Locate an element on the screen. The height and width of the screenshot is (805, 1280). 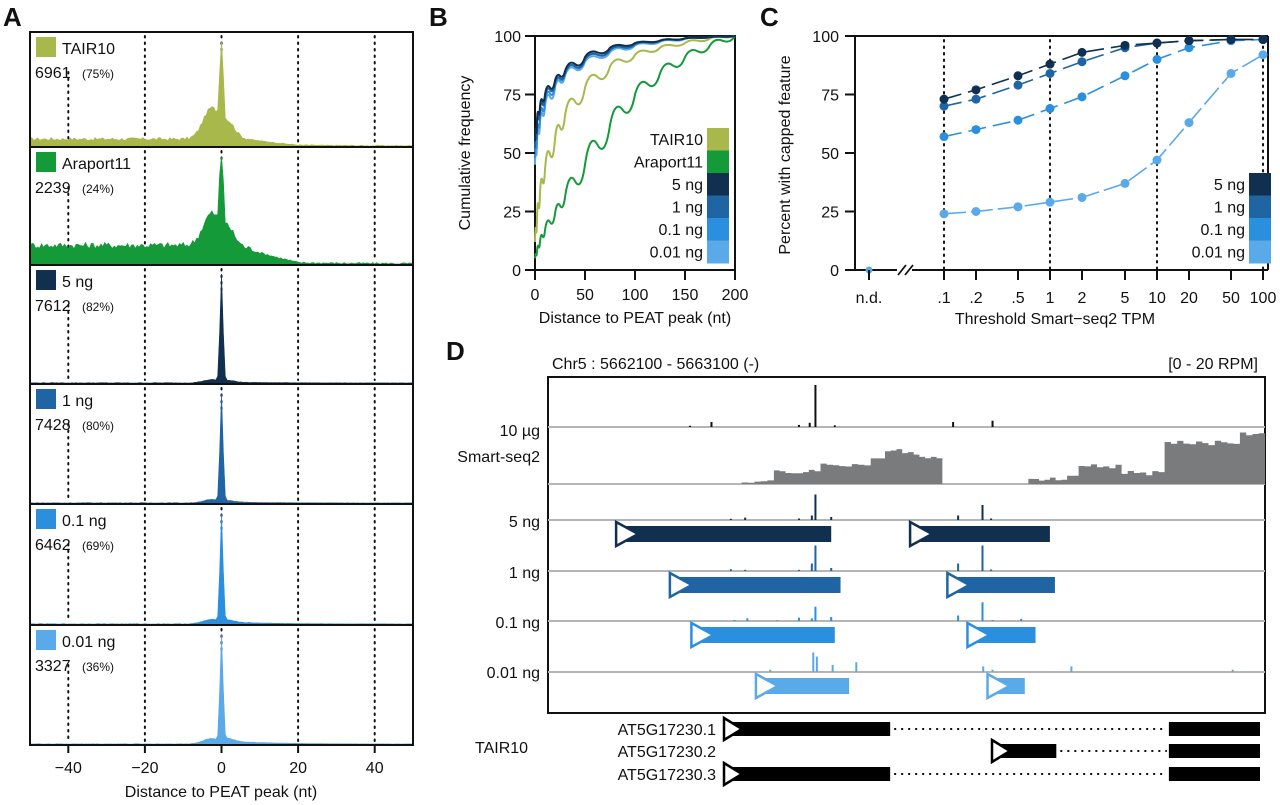
track-count: 6961 is located at coordinates (53, 73).